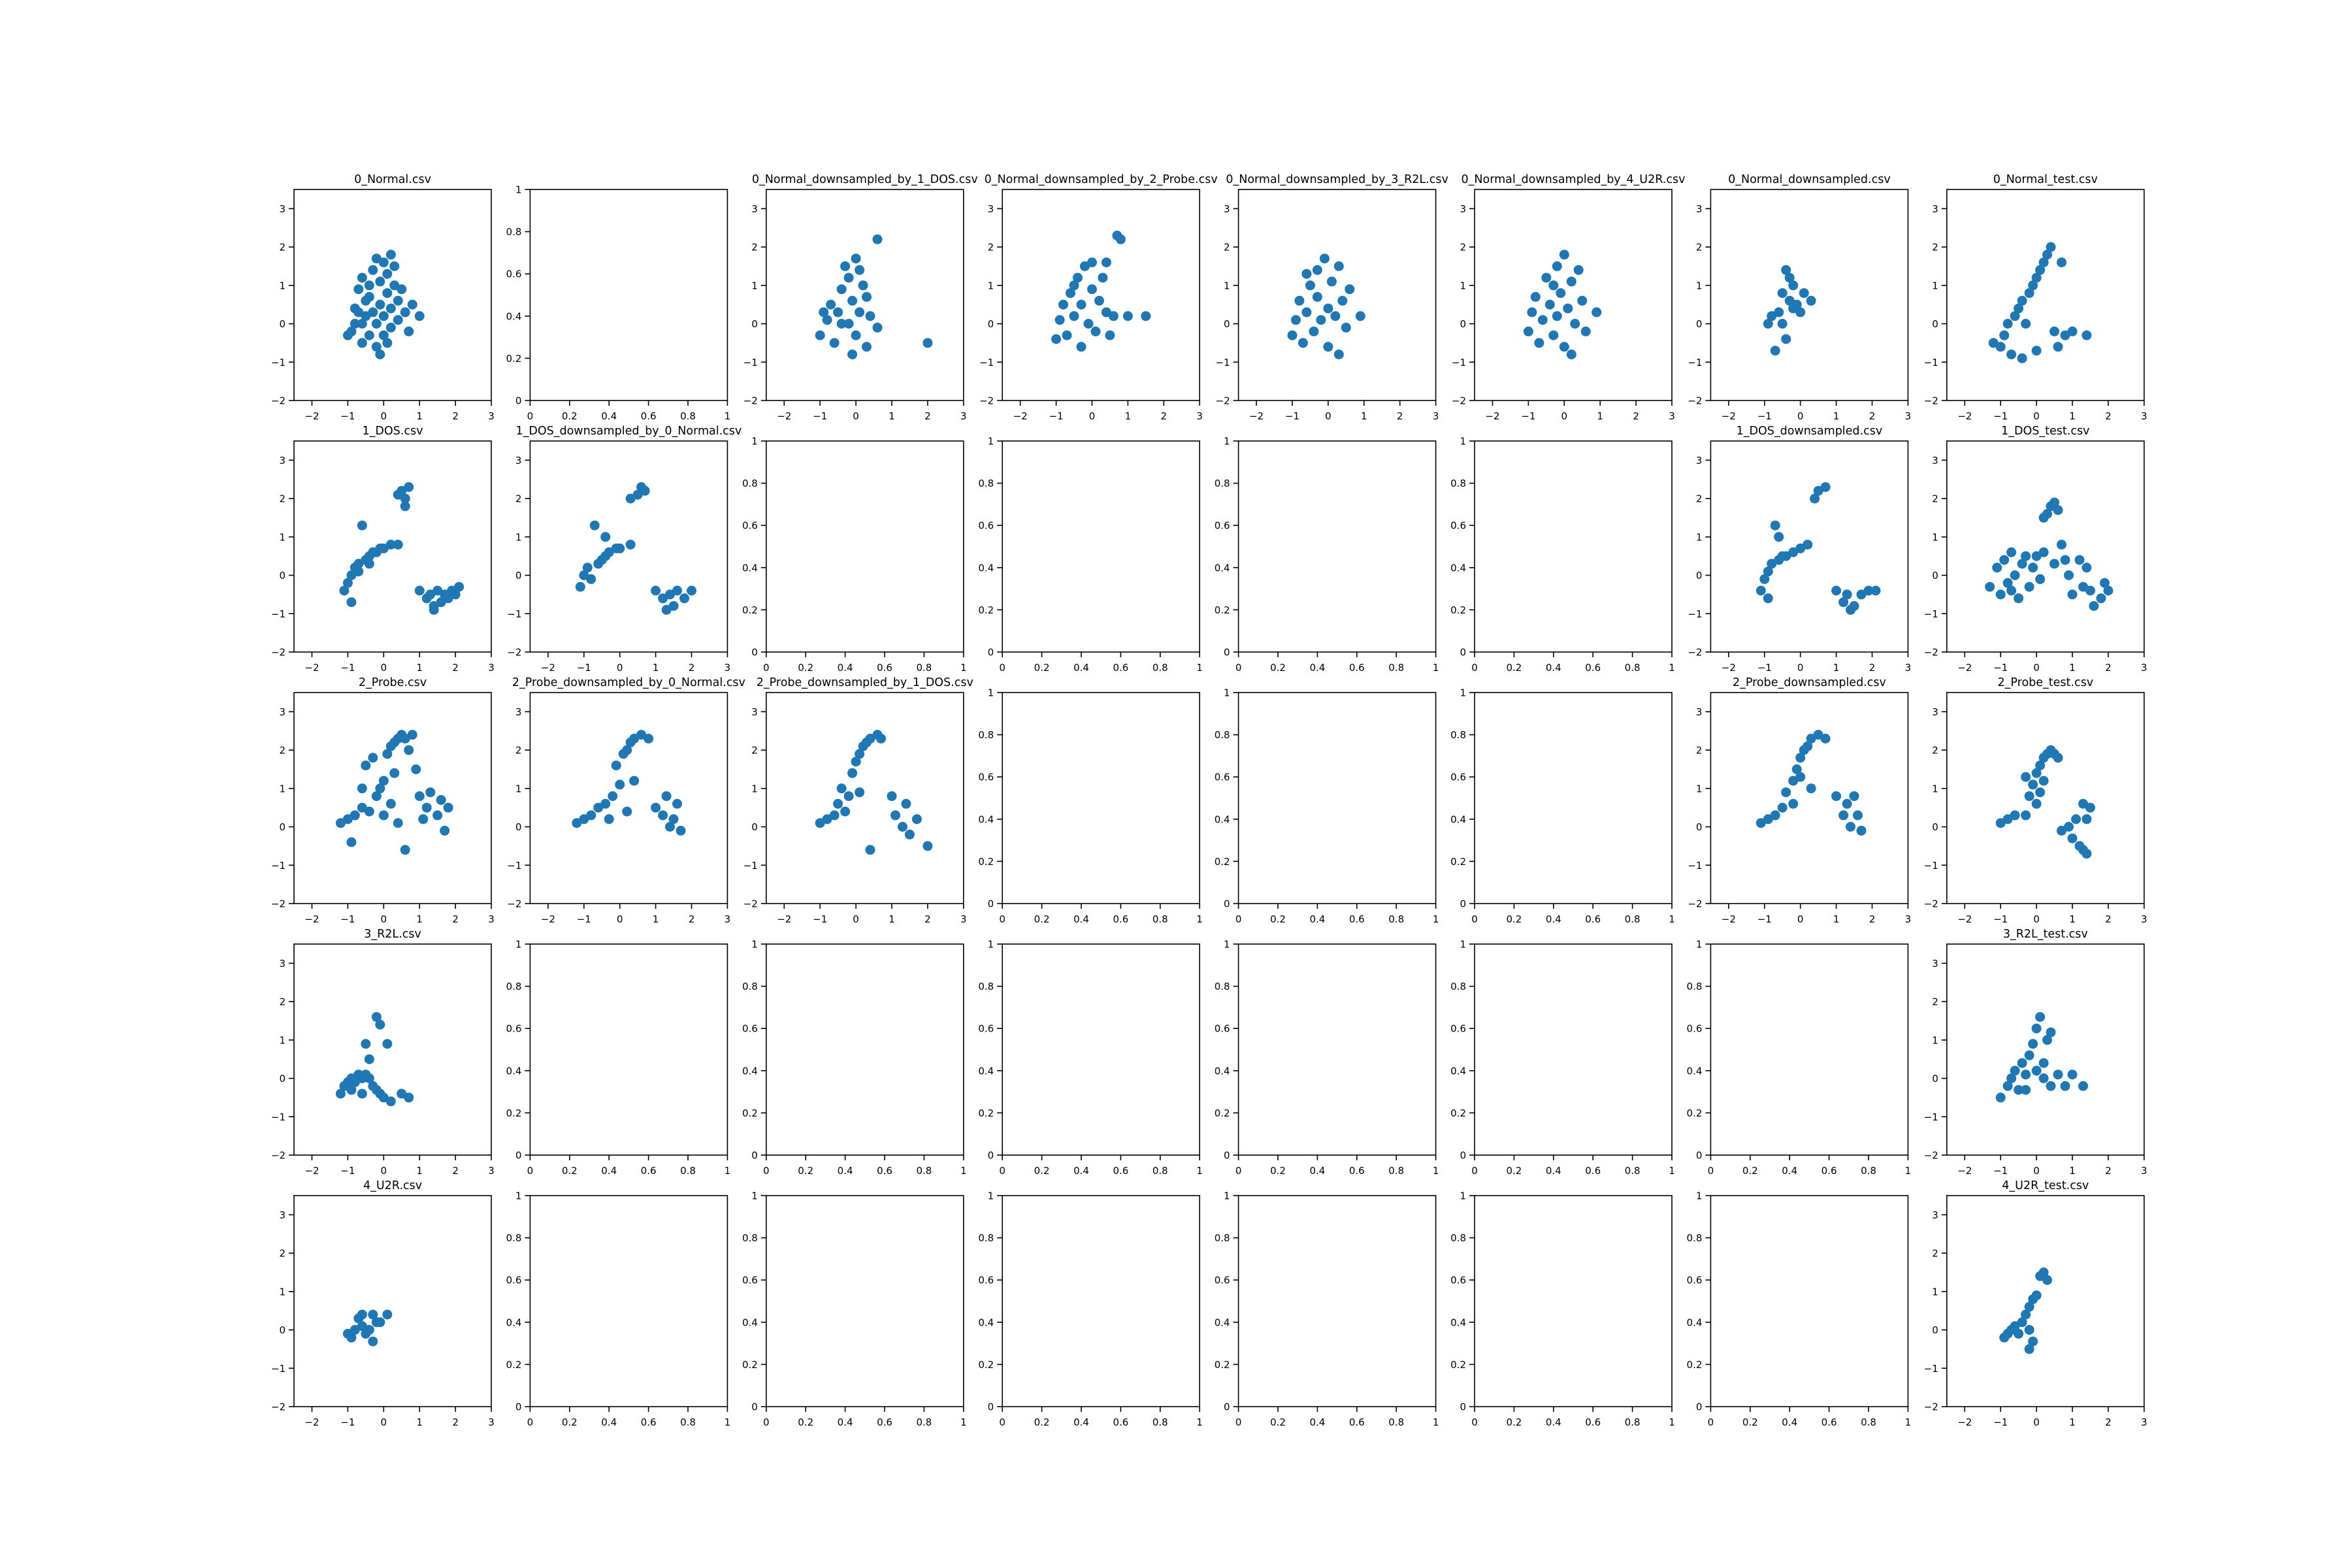 The width and height of the screenshot is (2352, 1568). Describe the element at coordinates (2036, 297) in the screenshot. I see `subplot-0_Normal_test: −2 −1 0 1 2 3 −2 −1 0 1 2 3 0_Normal_test.csv` at that location.